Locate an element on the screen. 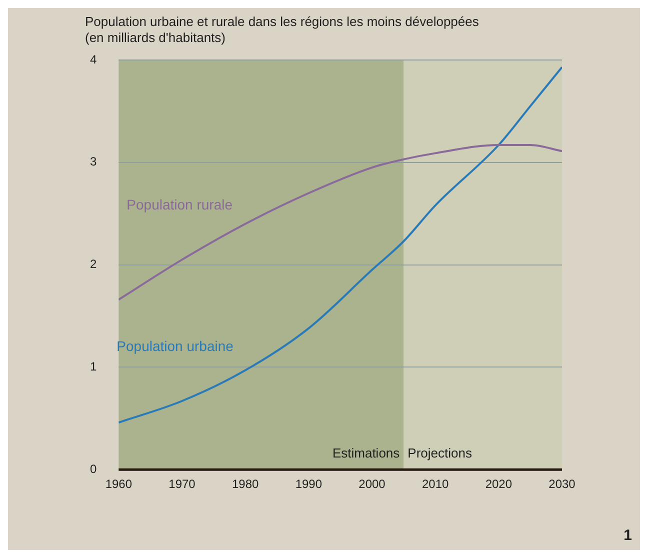  band-label: Projections is located at coordinates (440, 453).